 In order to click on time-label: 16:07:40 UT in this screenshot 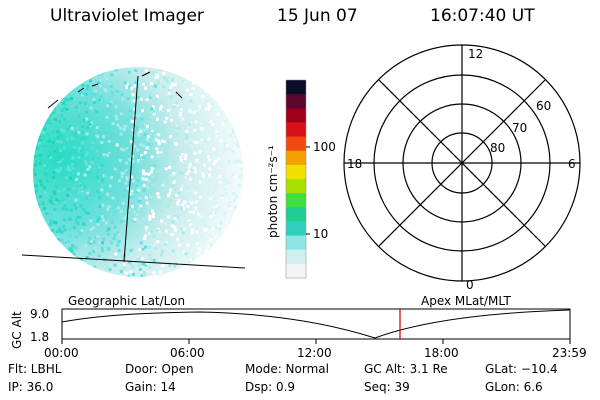, I will do `click(482, 16)`.